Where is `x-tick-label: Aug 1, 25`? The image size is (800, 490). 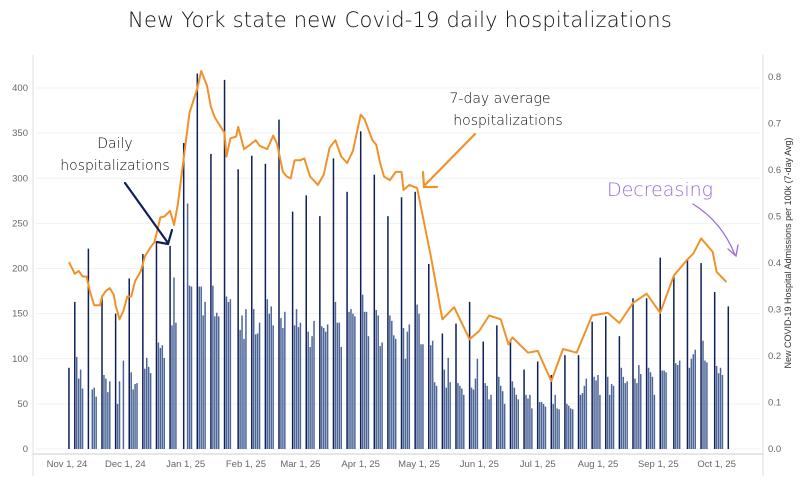
x-tick-label: Aug 1, 25 is located at coordinates (598, 464).